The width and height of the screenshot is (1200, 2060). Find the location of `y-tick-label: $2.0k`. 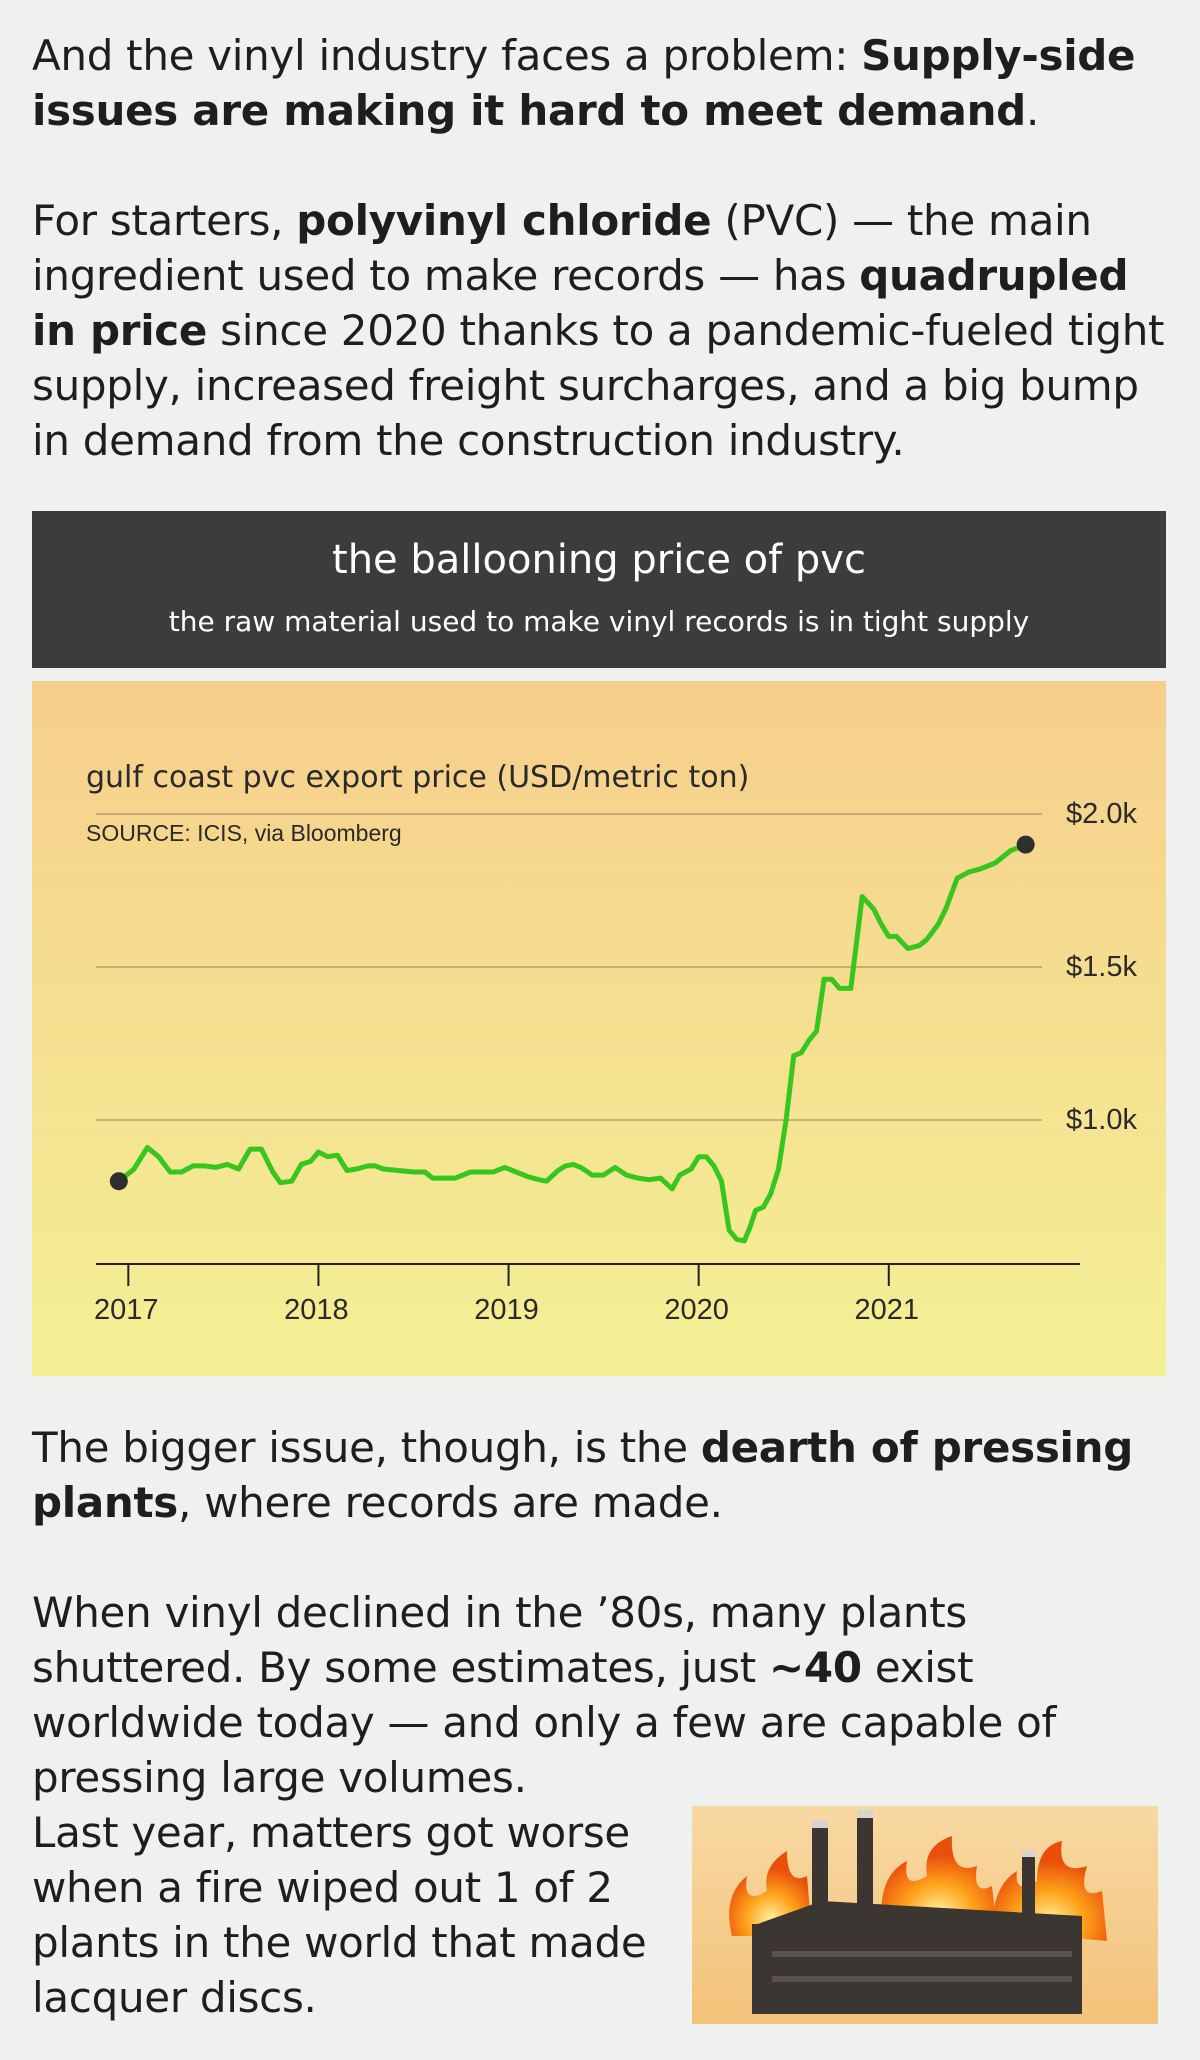

y-tick-label: $2.0k is located at coordinates (1101, 814).